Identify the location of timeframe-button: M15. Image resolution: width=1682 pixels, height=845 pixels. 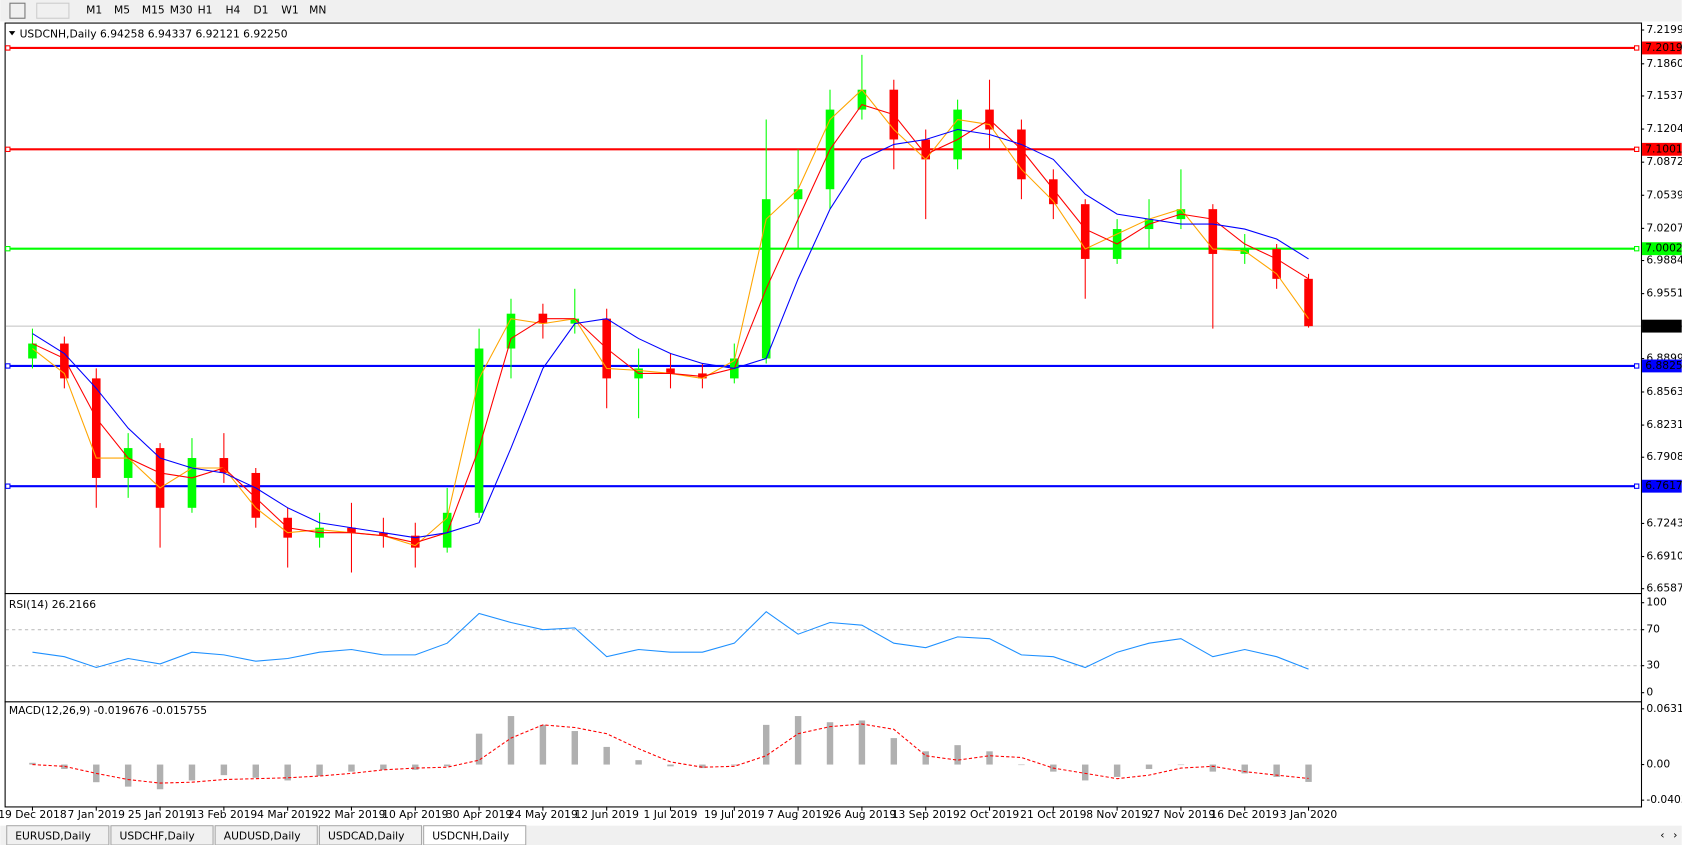
(153, 10).